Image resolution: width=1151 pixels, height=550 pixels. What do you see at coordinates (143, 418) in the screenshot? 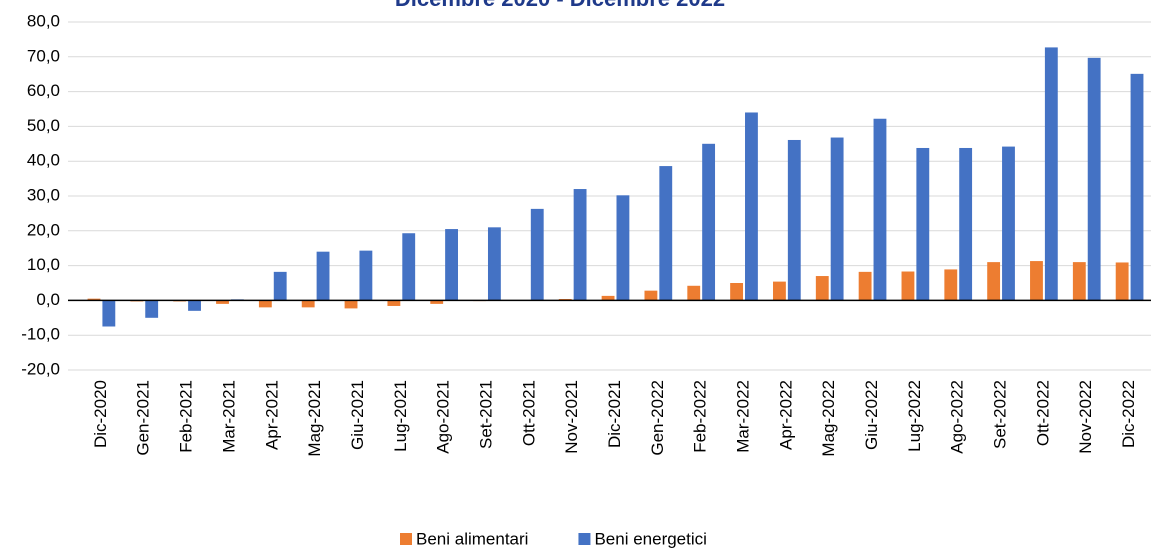
I see `x-tick-label: Gen-2021` at bounding box center [143, 418].